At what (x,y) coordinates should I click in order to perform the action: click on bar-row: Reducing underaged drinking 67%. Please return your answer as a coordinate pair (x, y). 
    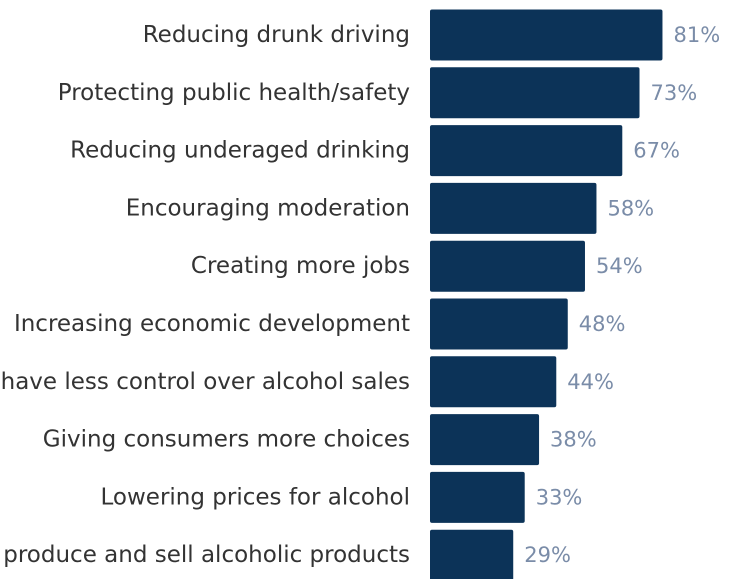
    Looking at the image, I should click on (375, 151).